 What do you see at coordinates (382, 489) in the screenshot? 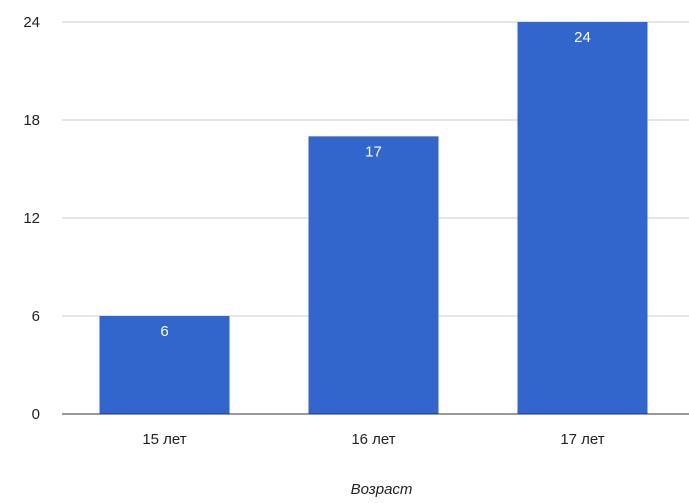
I see `x-axis-title: Возраст` at bounding box center [382, 489].